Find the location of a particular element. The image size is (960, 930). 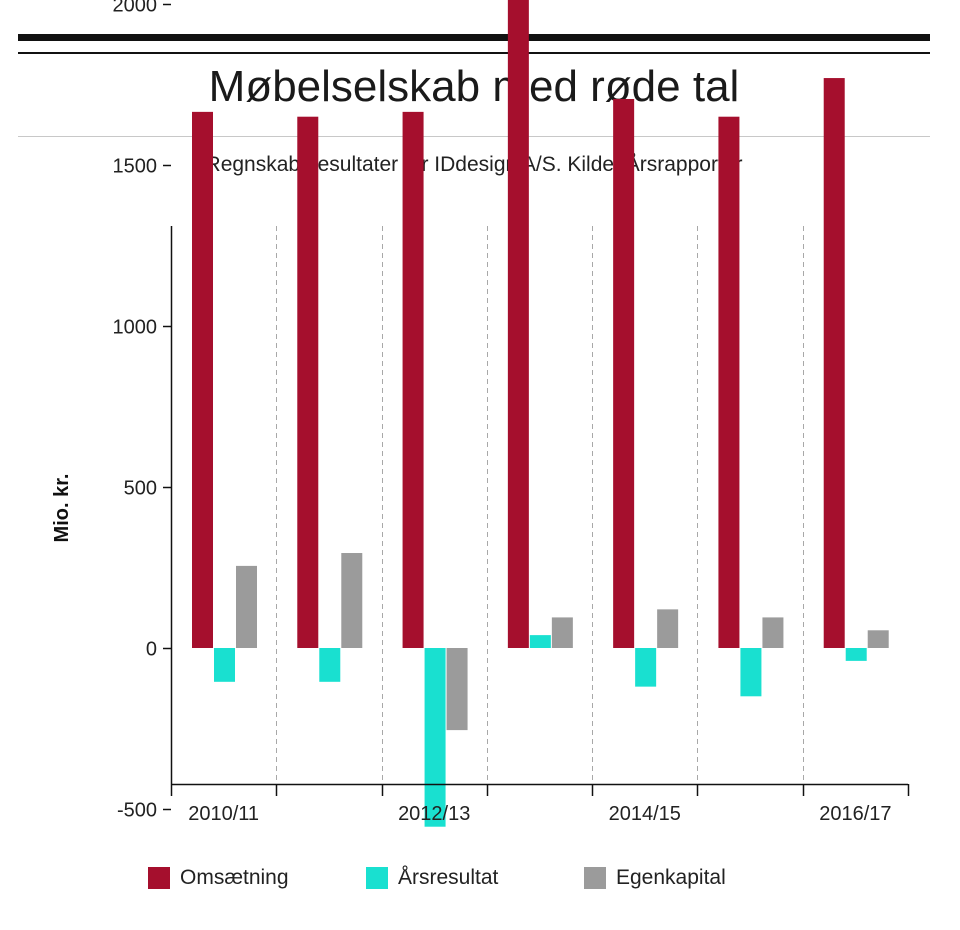

legend-swatch-egenkapital is located at coordinates (595, 878).